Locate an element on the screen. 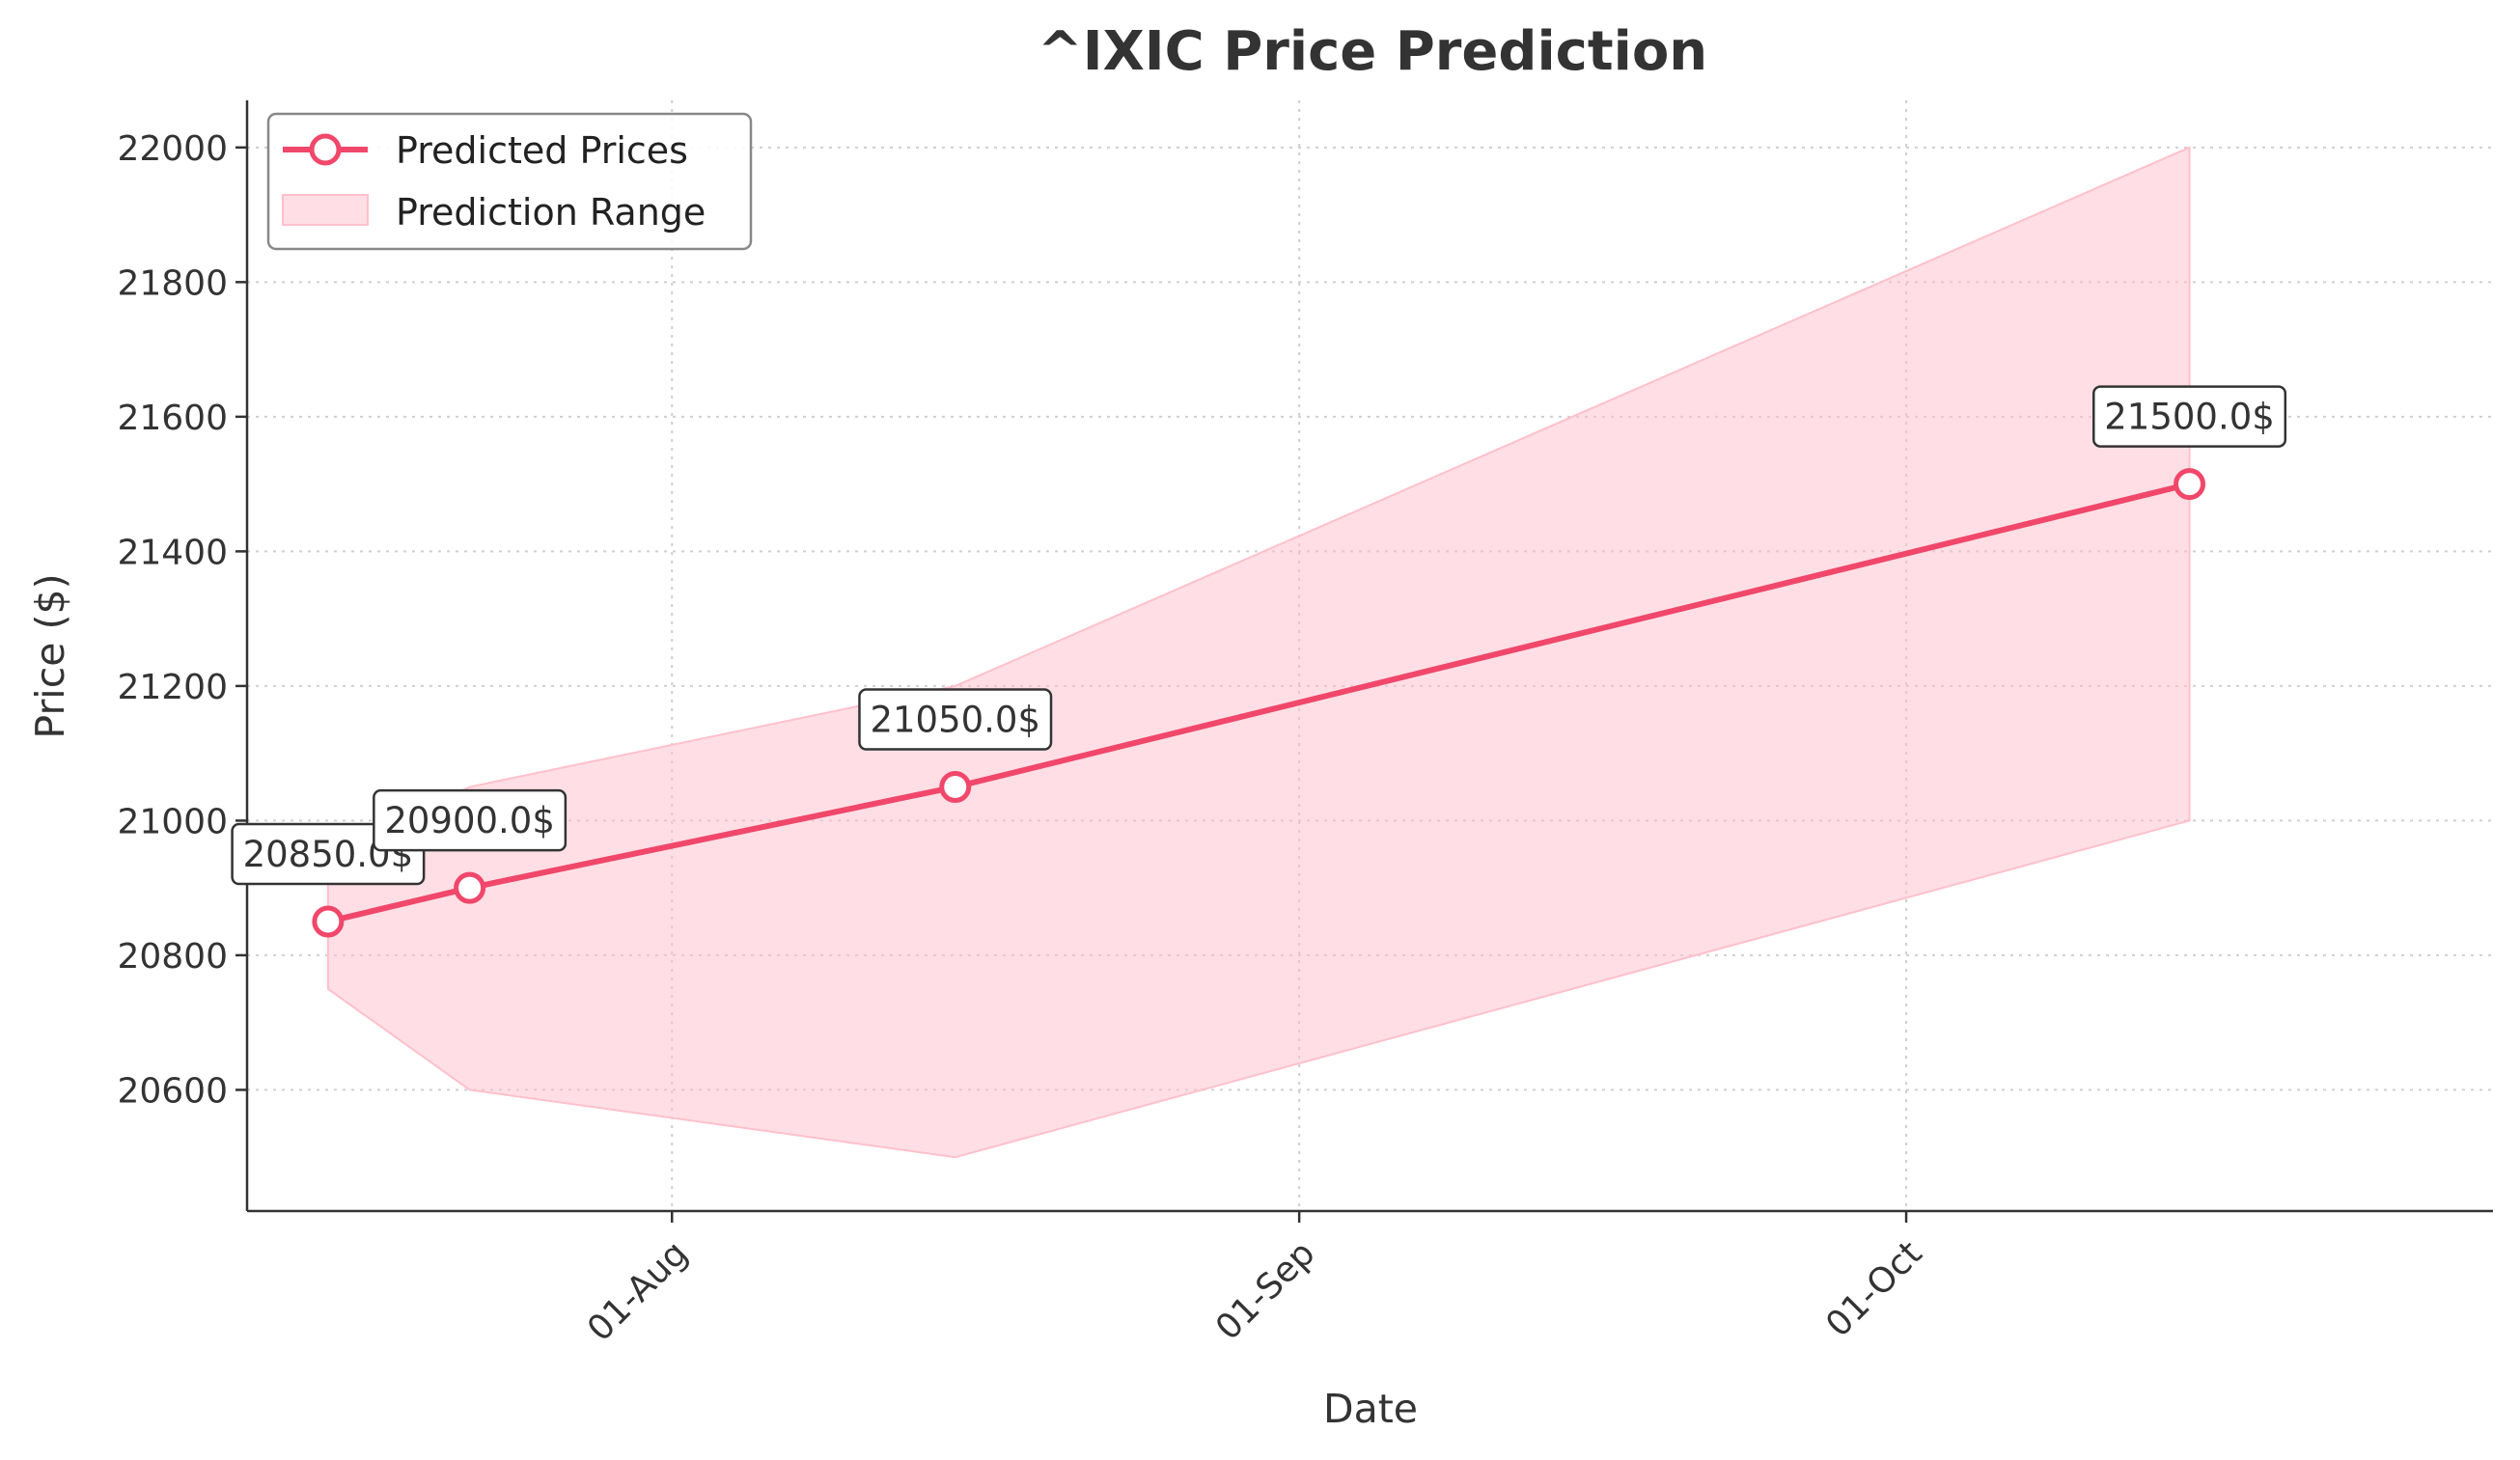 This screenshot has height=1460, width=2520. legend: Predicted Prices Prediction Range is located at coordinates (509, 181).